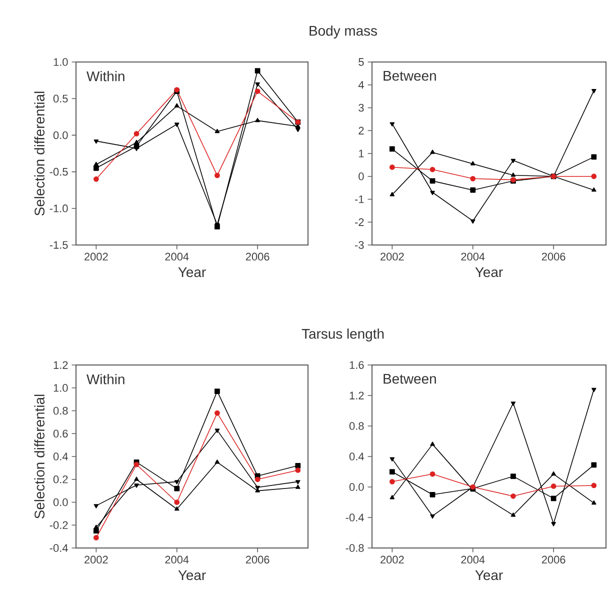 Image resolution: width=611 pixels, height=603 pixels. Describe the element at coordinates (60, 480) in the screenshot. I see `y-tick-label: 0.2` at that location.